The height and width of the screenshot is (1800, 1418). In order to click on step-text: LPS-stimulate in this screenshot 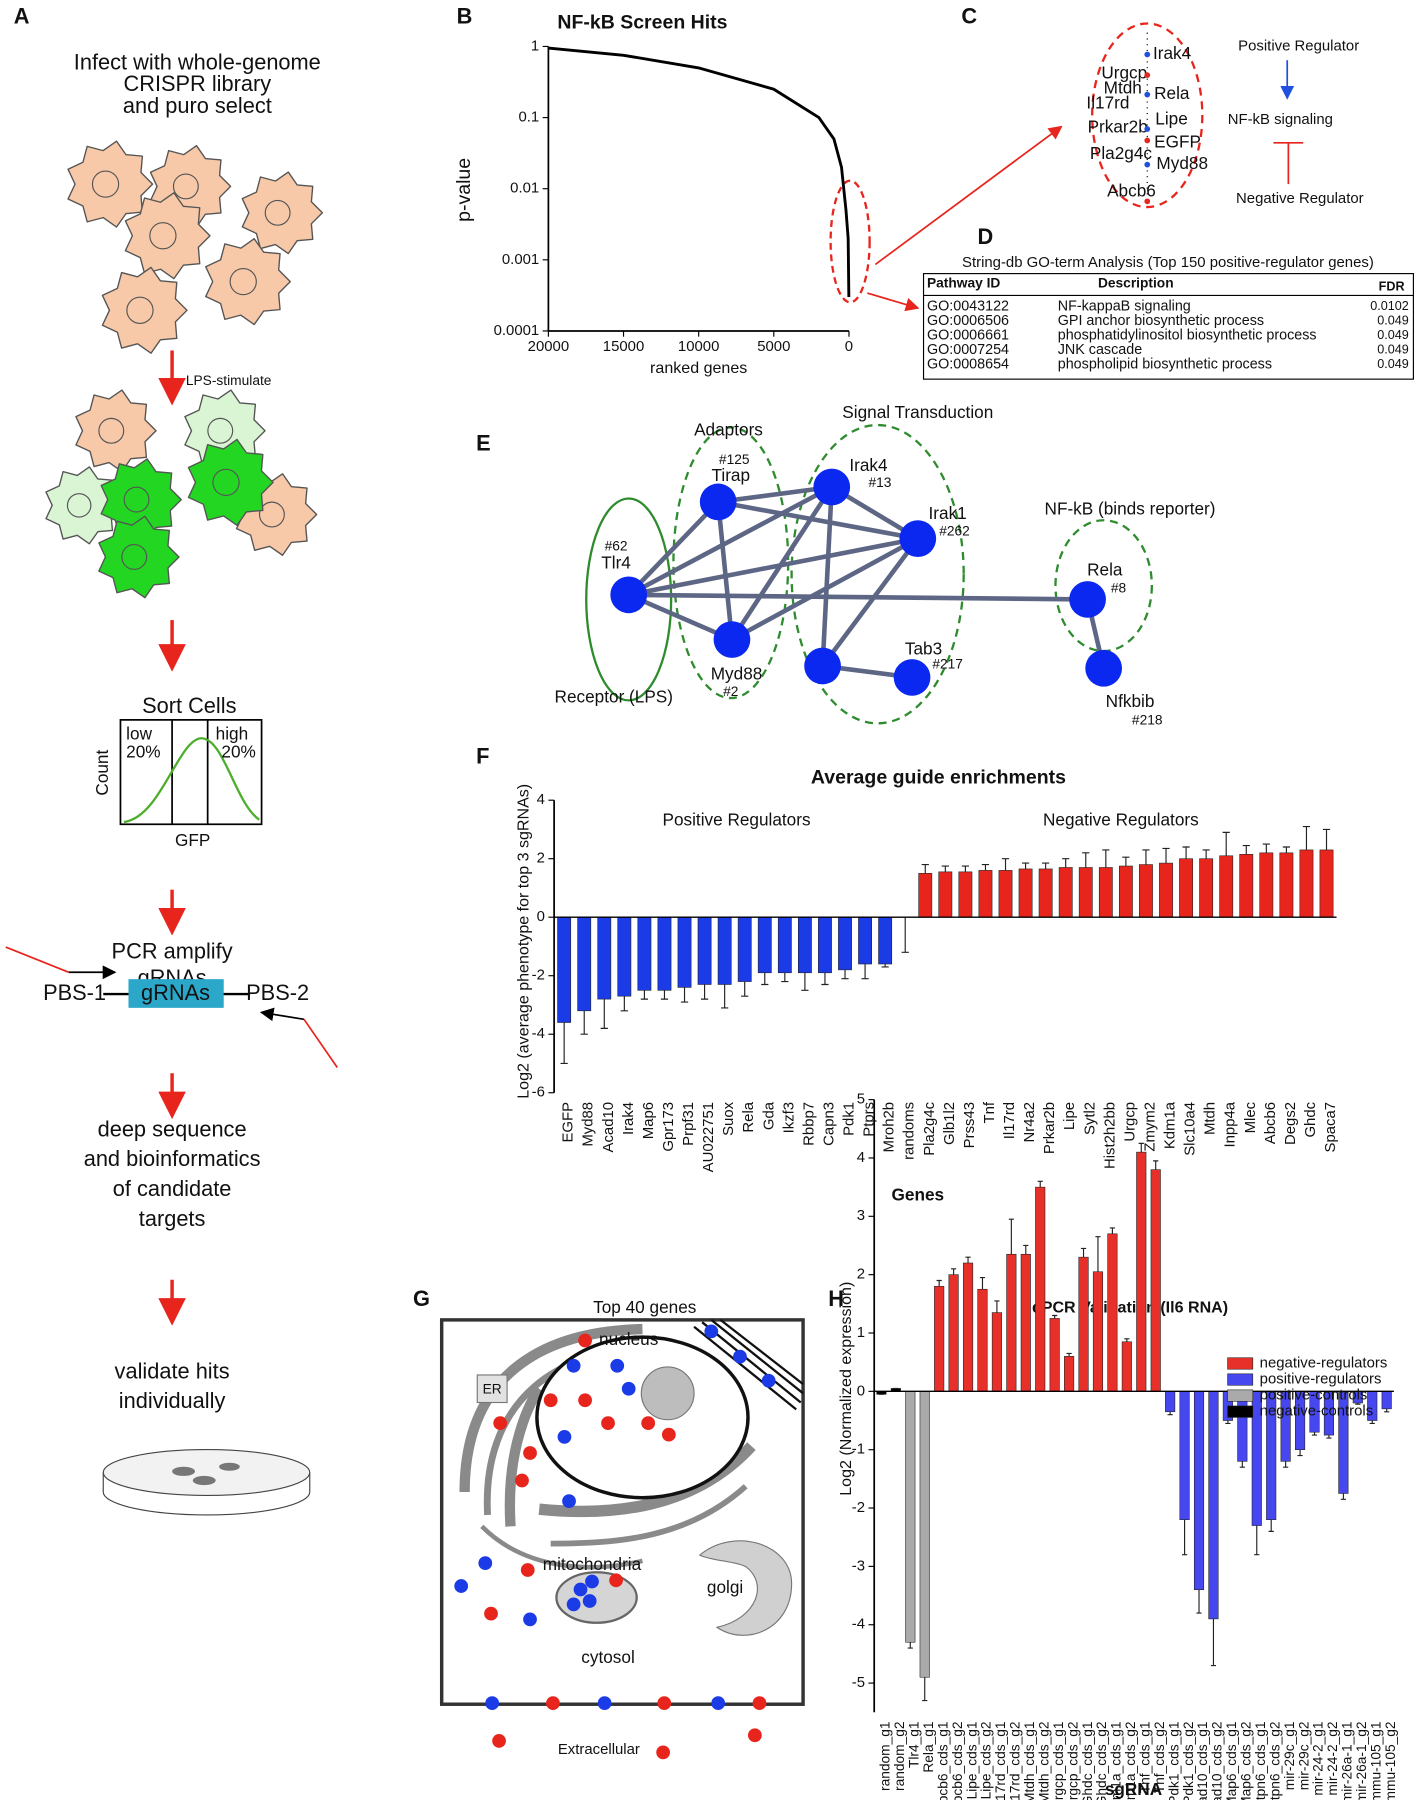, I will do `click(229, 380)`.